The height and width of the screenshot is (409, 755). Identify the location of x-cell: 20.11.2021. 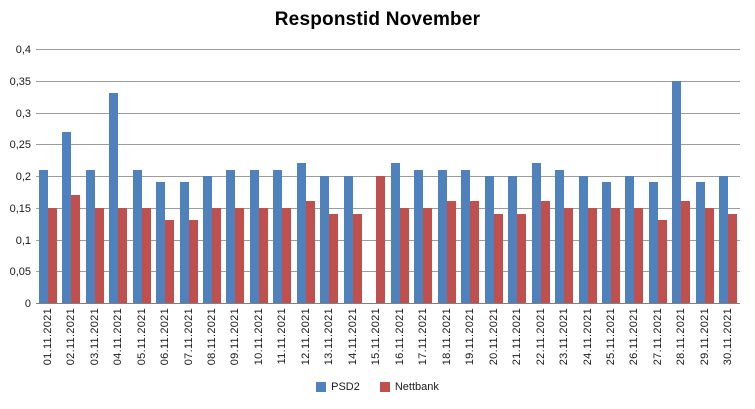
(493, 344).